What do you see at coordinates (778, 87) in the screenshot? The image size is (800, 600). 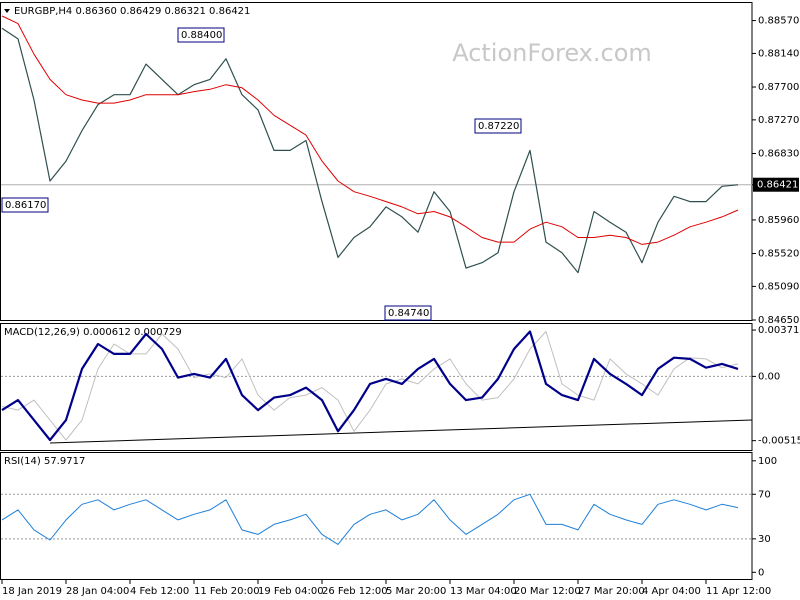 I see `y-tick-label: 0.87700` at bounding box center [778, 87].